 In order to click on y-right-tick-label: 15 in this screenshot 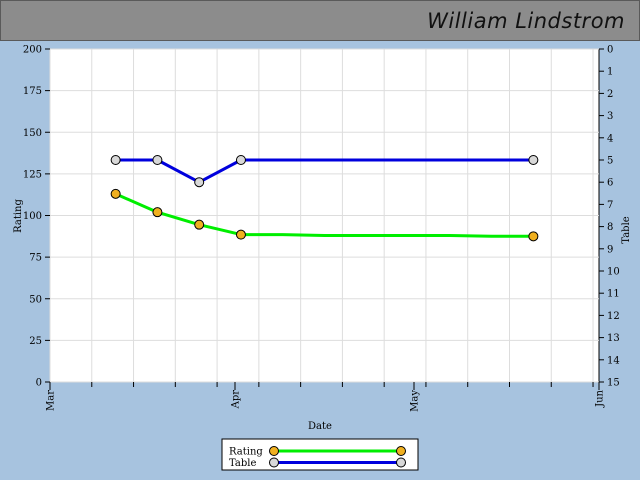, I will do `click(613, 383)`.